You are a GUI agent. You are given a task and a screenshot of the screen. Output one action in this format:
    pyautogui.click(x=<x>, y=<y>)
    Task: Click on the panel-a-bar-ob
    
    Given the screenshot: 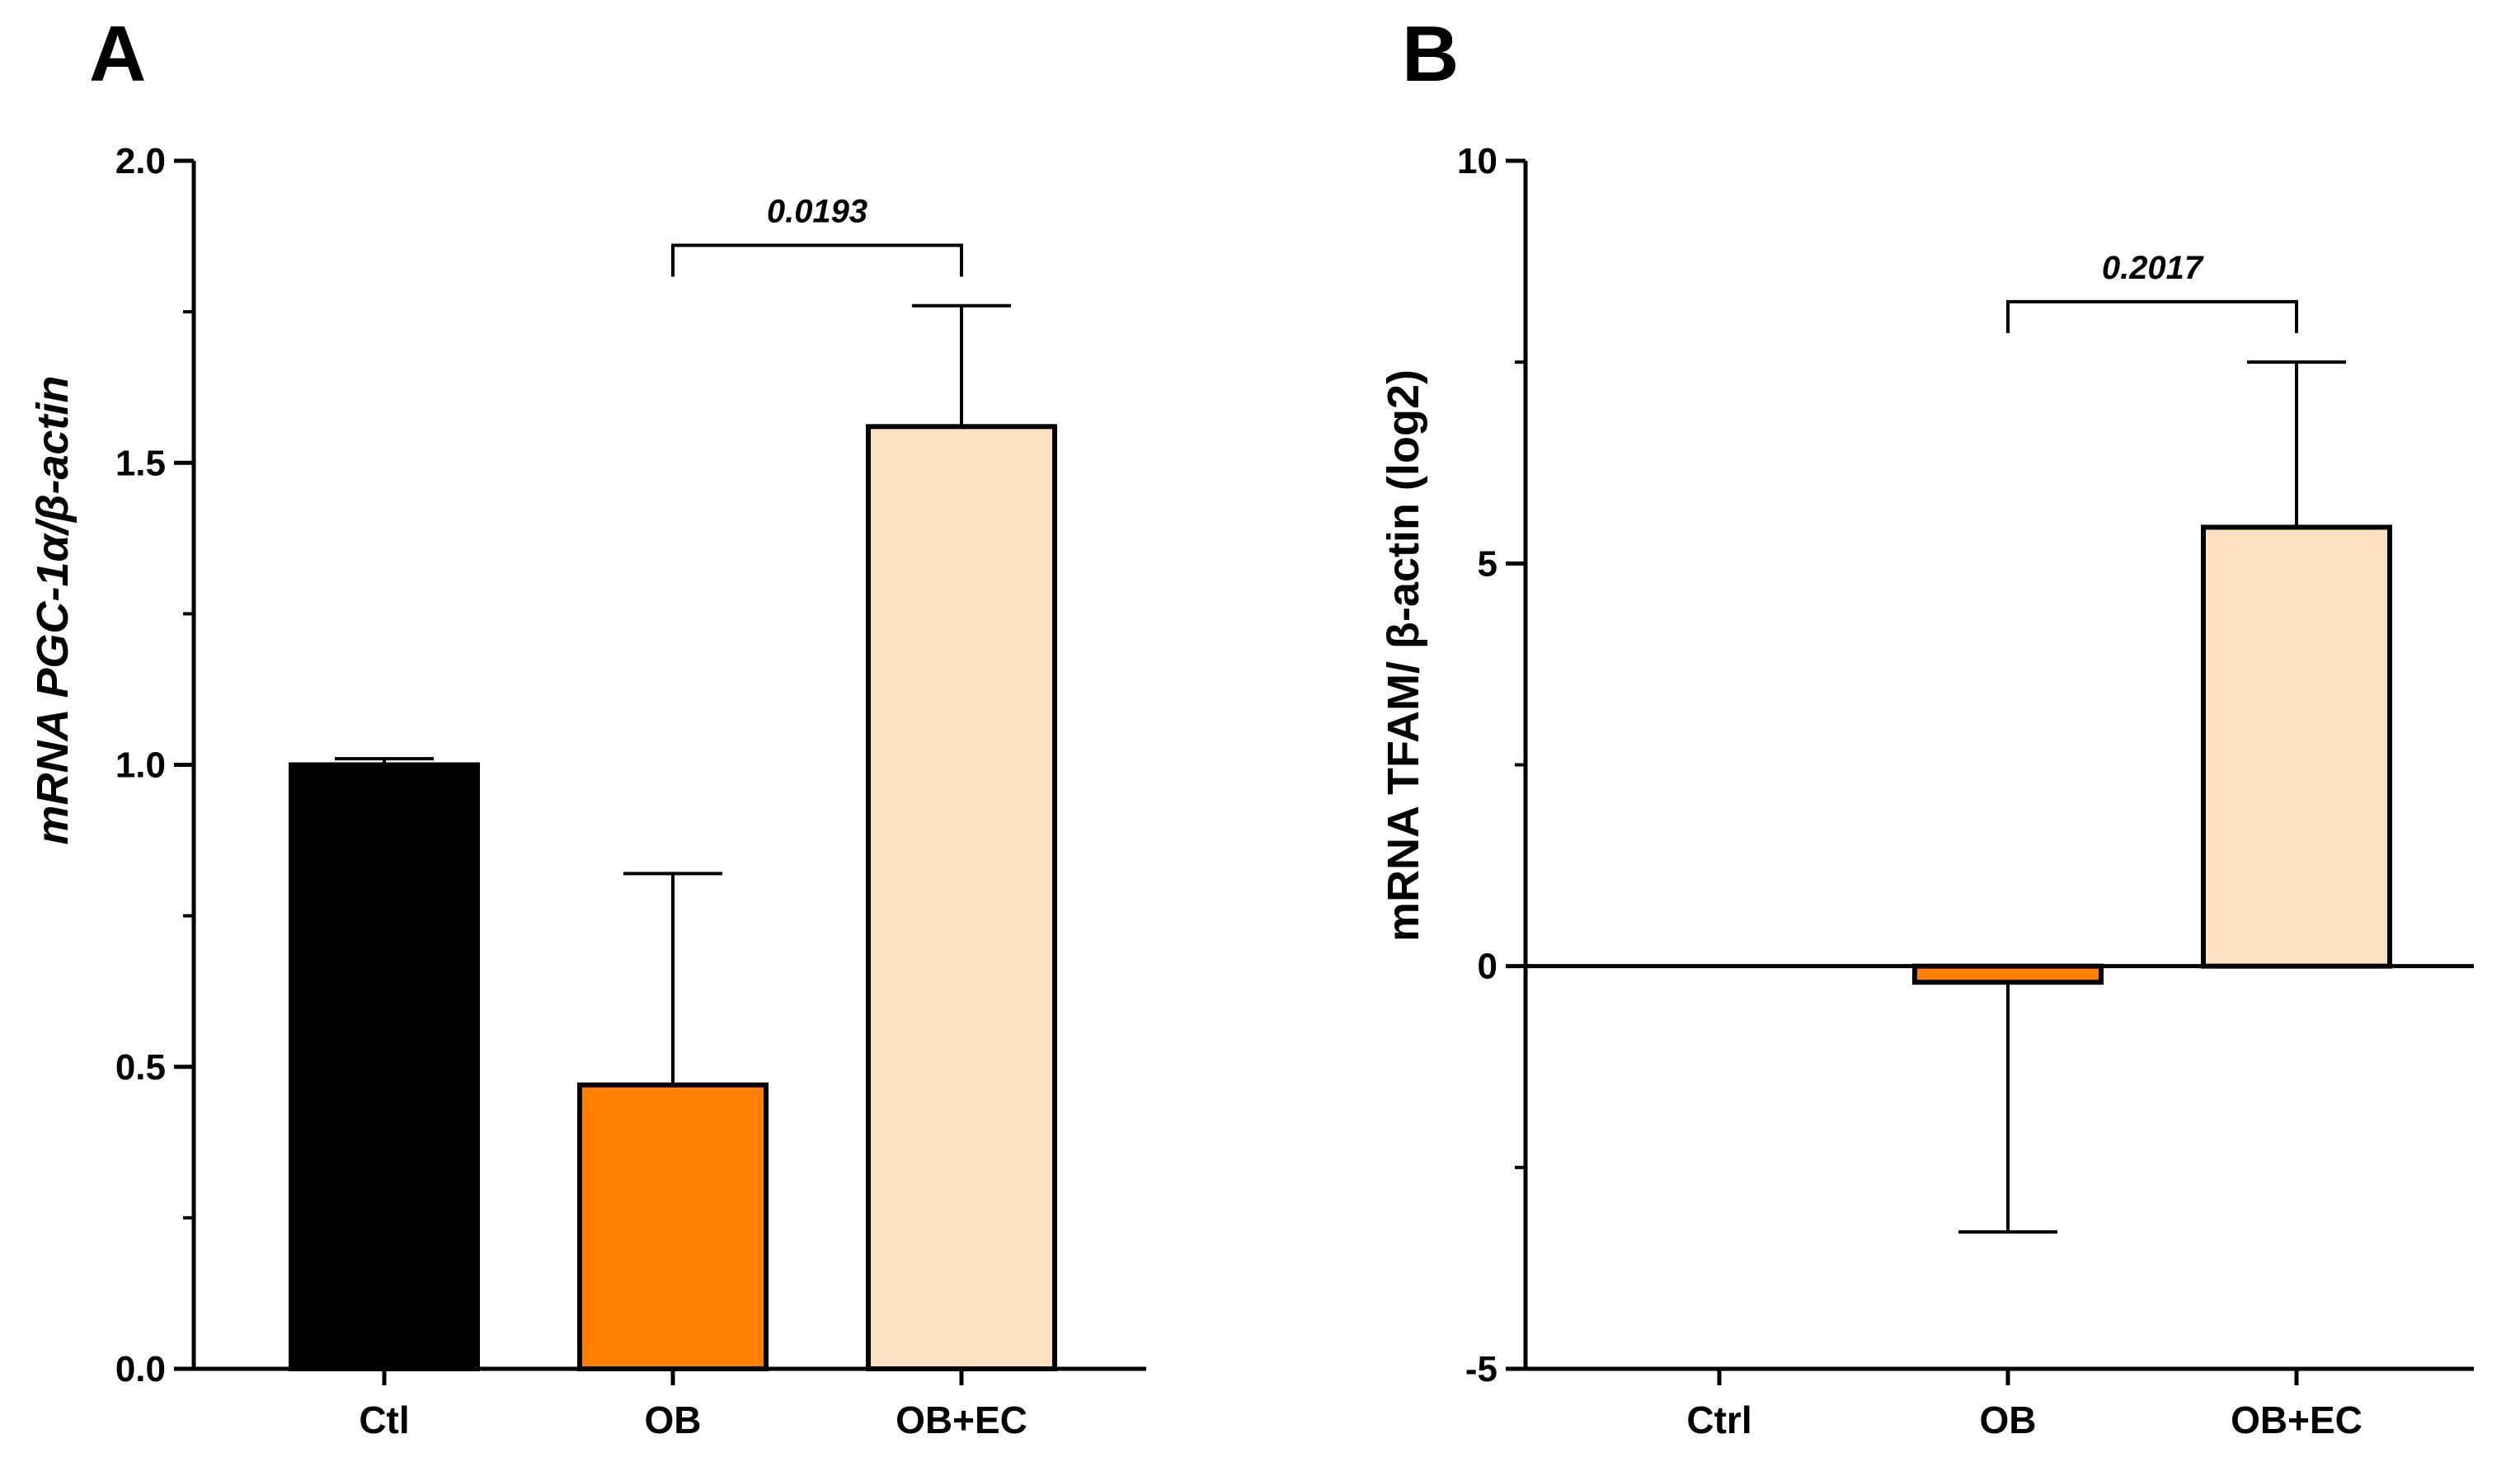 What is the action you would take?
    pyautogui.click(x=673, y=1226)
    